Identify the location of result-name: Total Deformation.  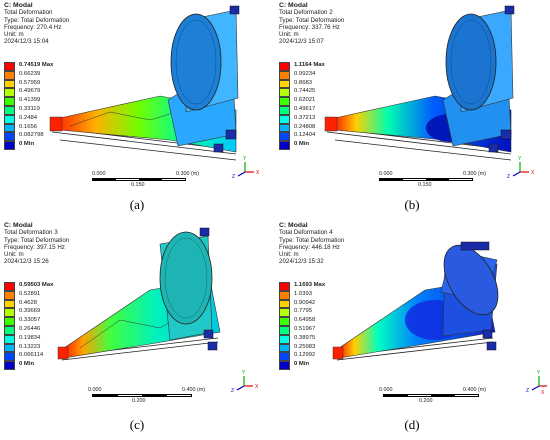
(28, 13).